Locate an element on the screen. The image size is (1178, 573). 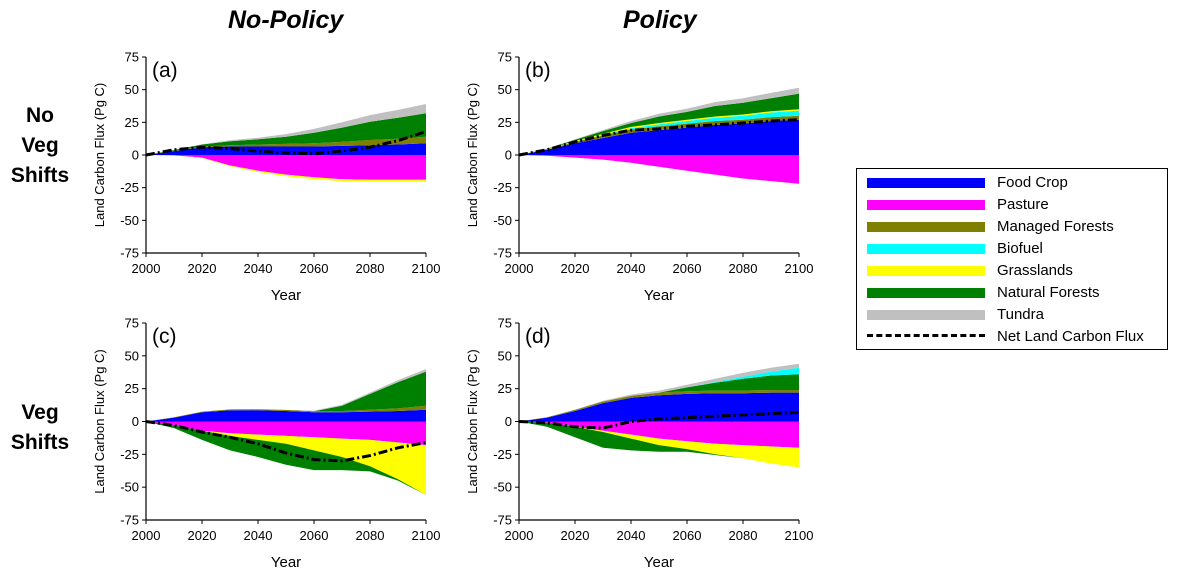
legend-label: Tundra is located at coordinates (1020, 314).